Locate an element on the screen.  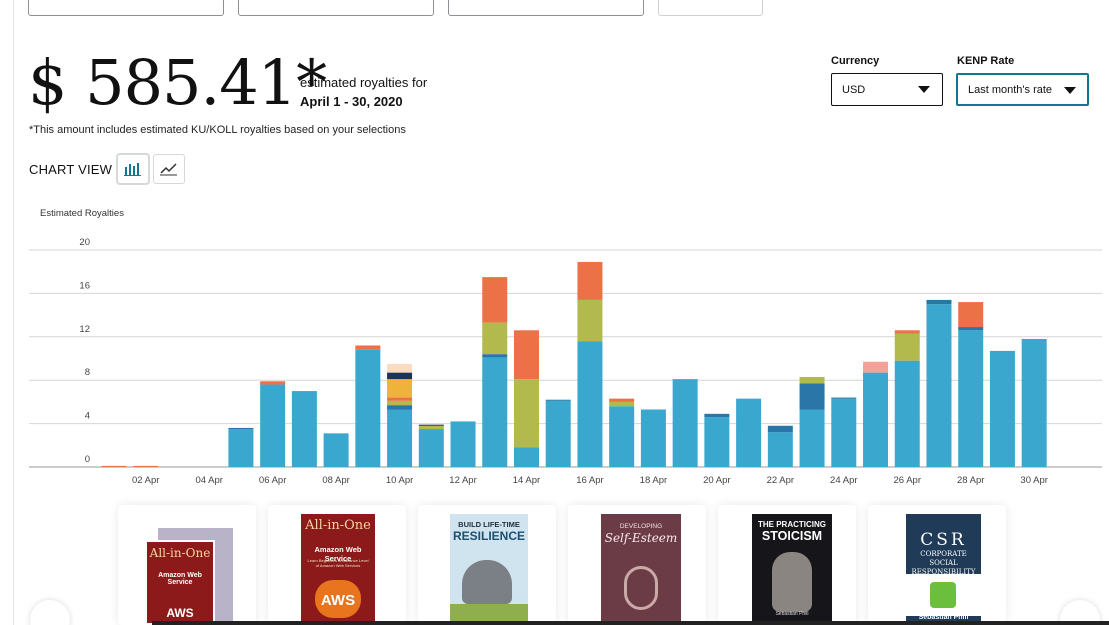
book-card: BUILD LIFE-TIME RESILIENCE is located at coordinates (487, 565).